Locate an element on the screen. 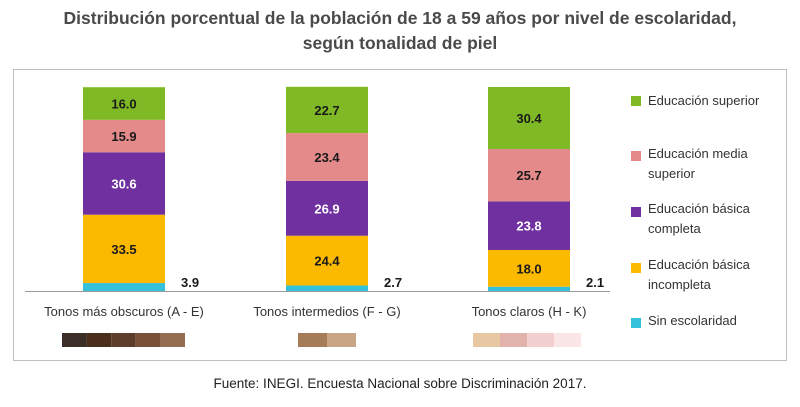 Image resolution: width=800 pixels, height=407 pixels. data-label-educacion-media-superior-1: 15.9 is located at coordinates (123, 136).